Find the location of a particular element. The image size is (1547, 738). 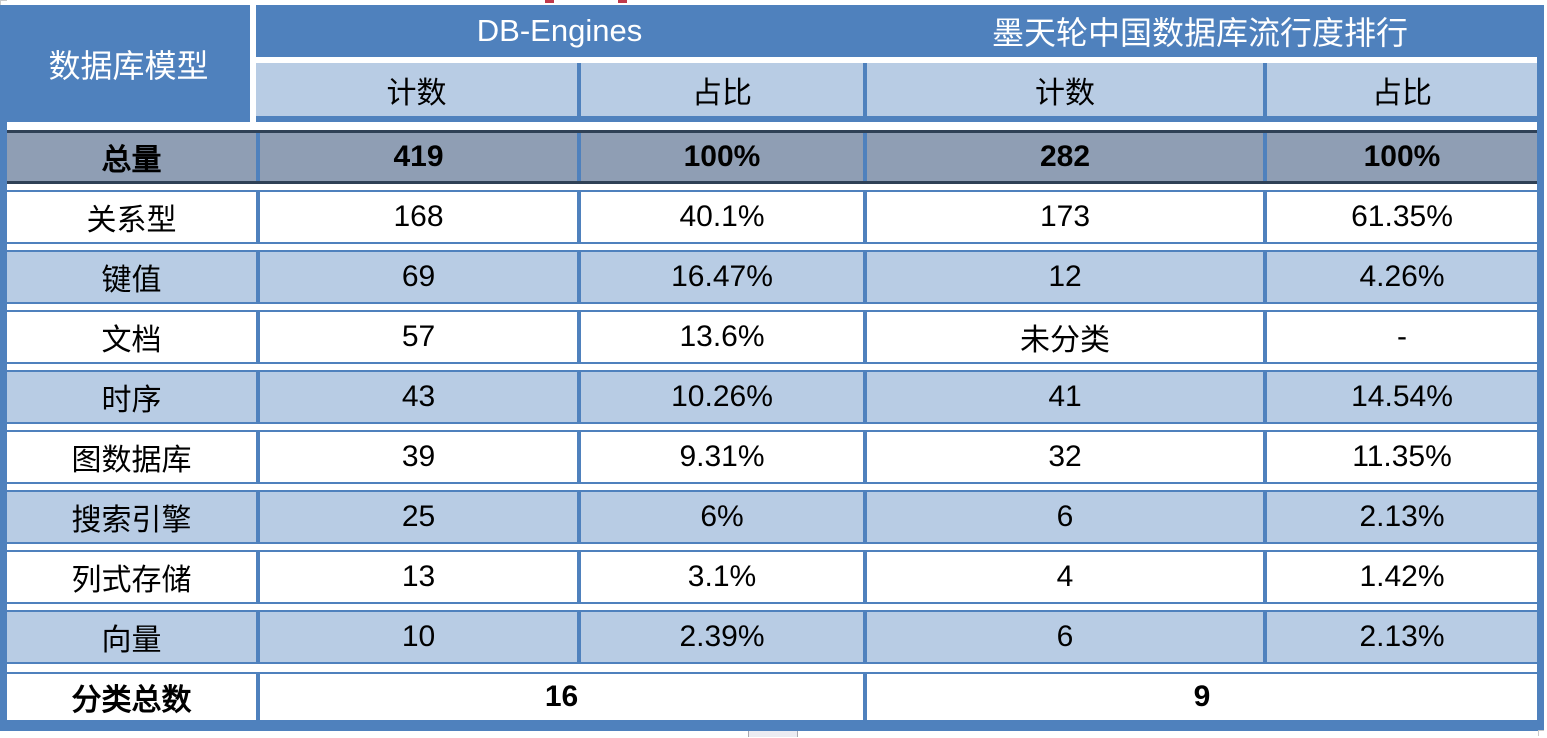

header-db-pct: 占比 is located at coordinates (720, 89).